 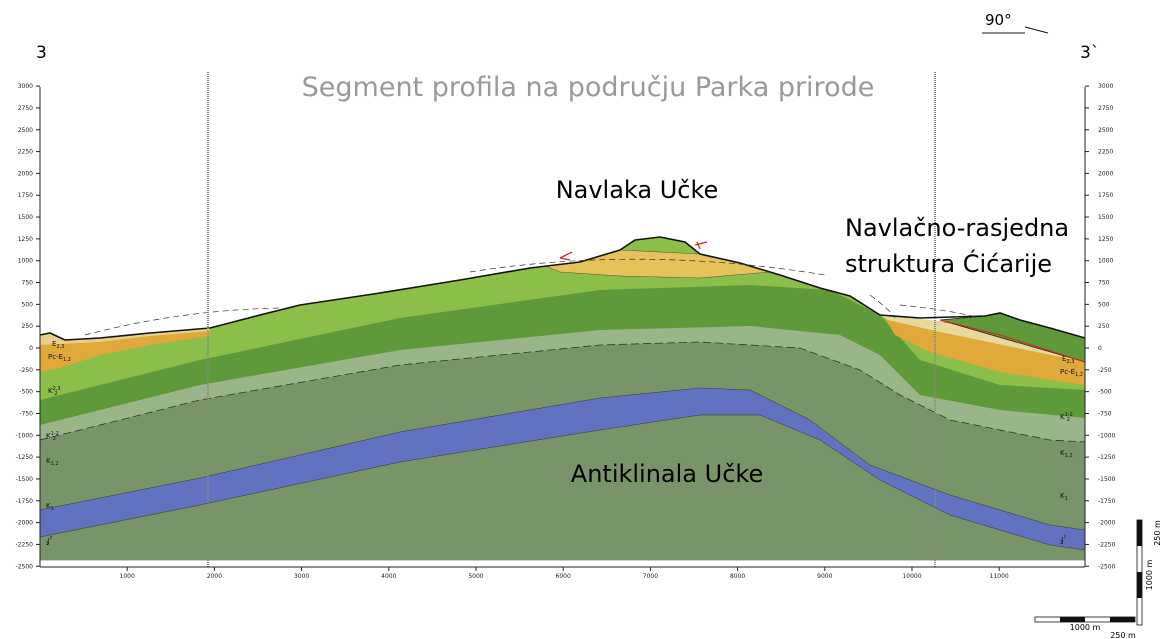 I want to click on tick-label: 11000, so click(x=999, y=576).